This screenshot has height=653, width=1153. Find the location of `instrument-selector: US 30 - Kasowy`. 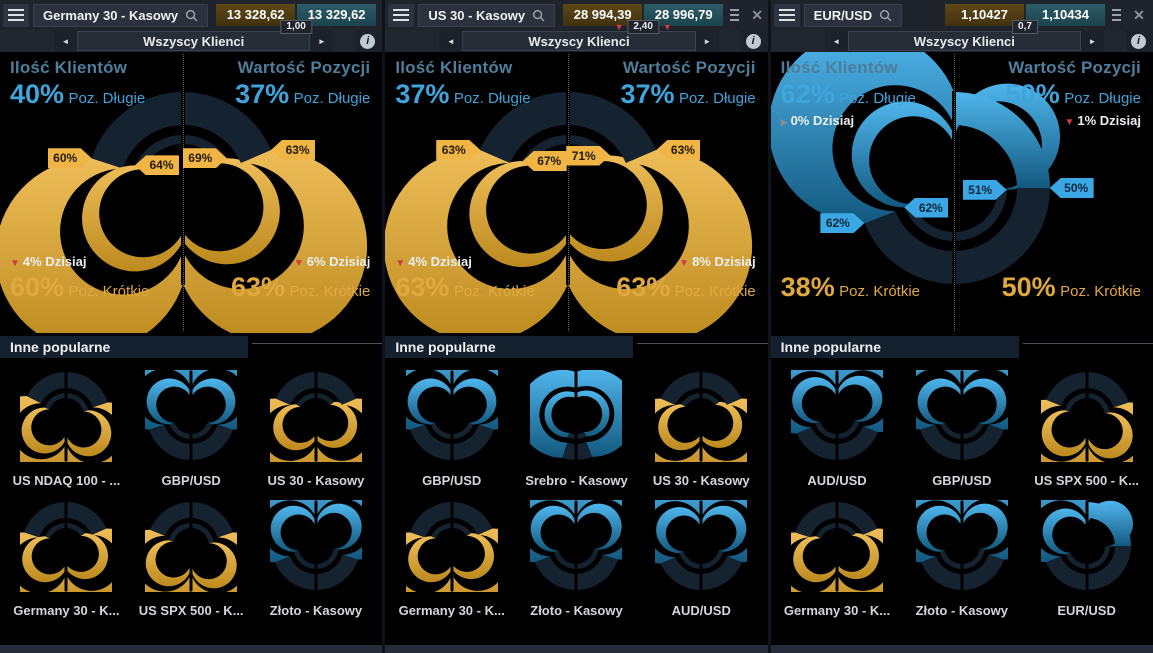

instrument-selector: US 30 - Kasowy is located at coordinates (487, 15).